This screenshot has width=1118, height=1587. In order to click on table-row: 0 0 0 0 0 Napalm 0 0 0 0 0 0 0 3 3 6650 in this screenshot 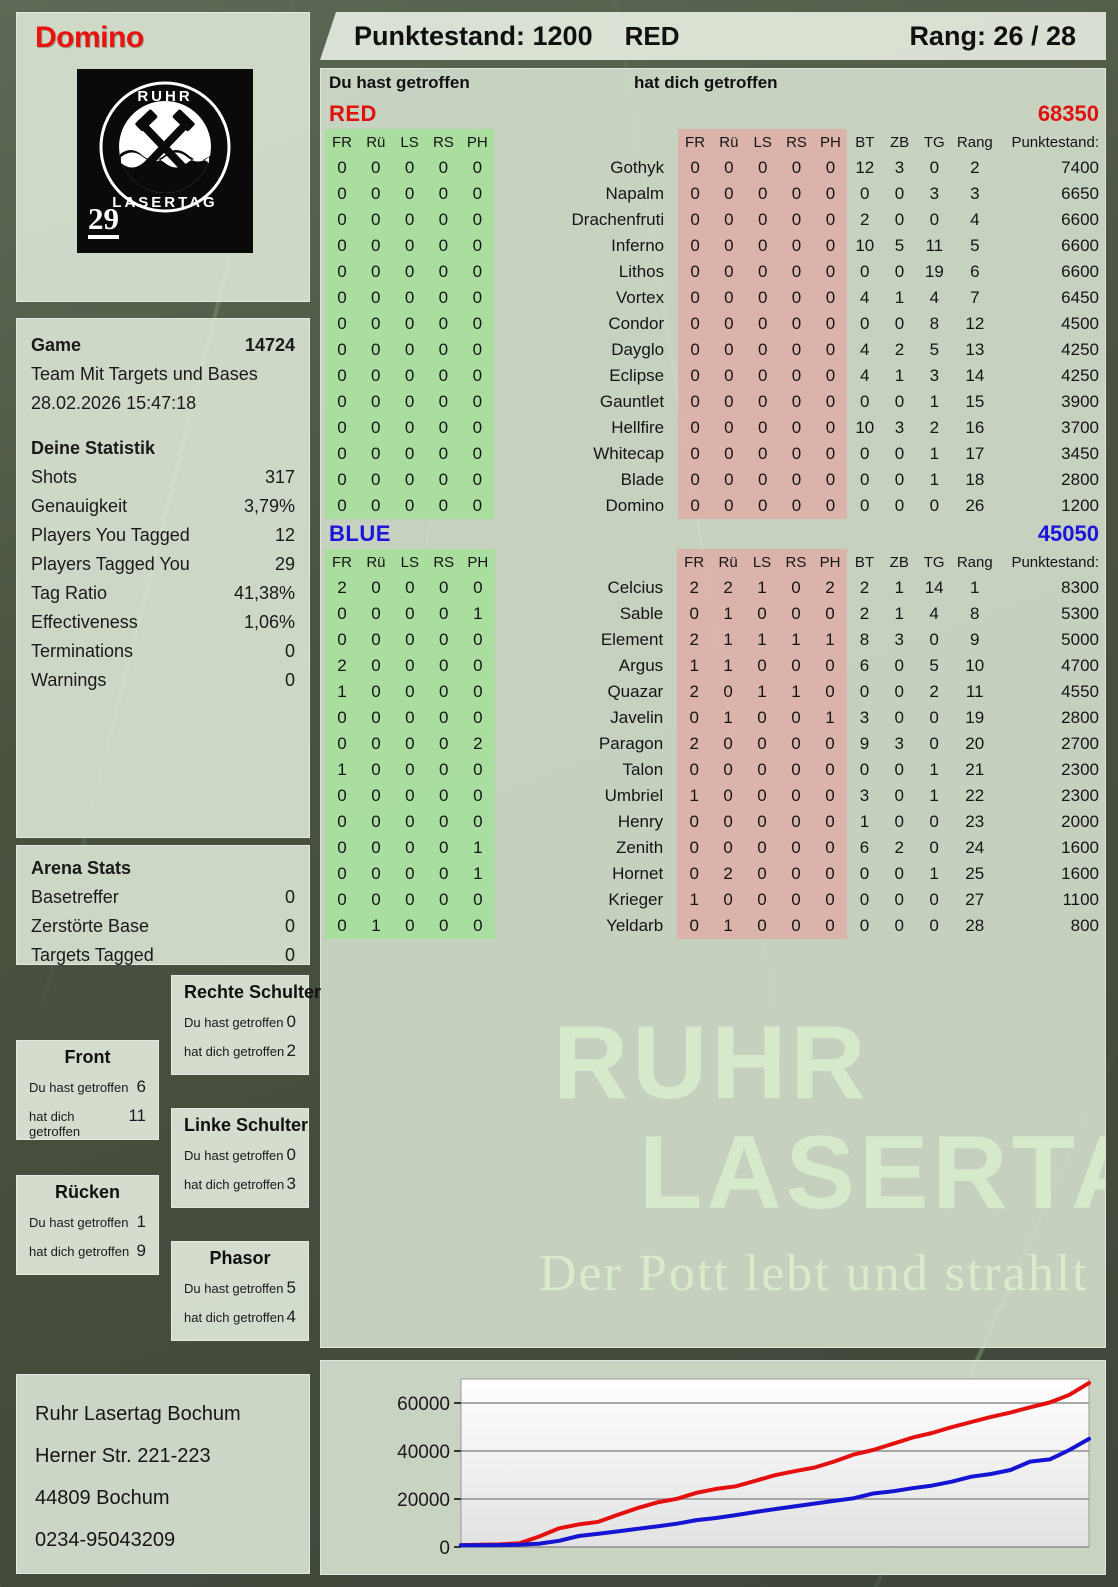, I will do `click(715, 194)`.